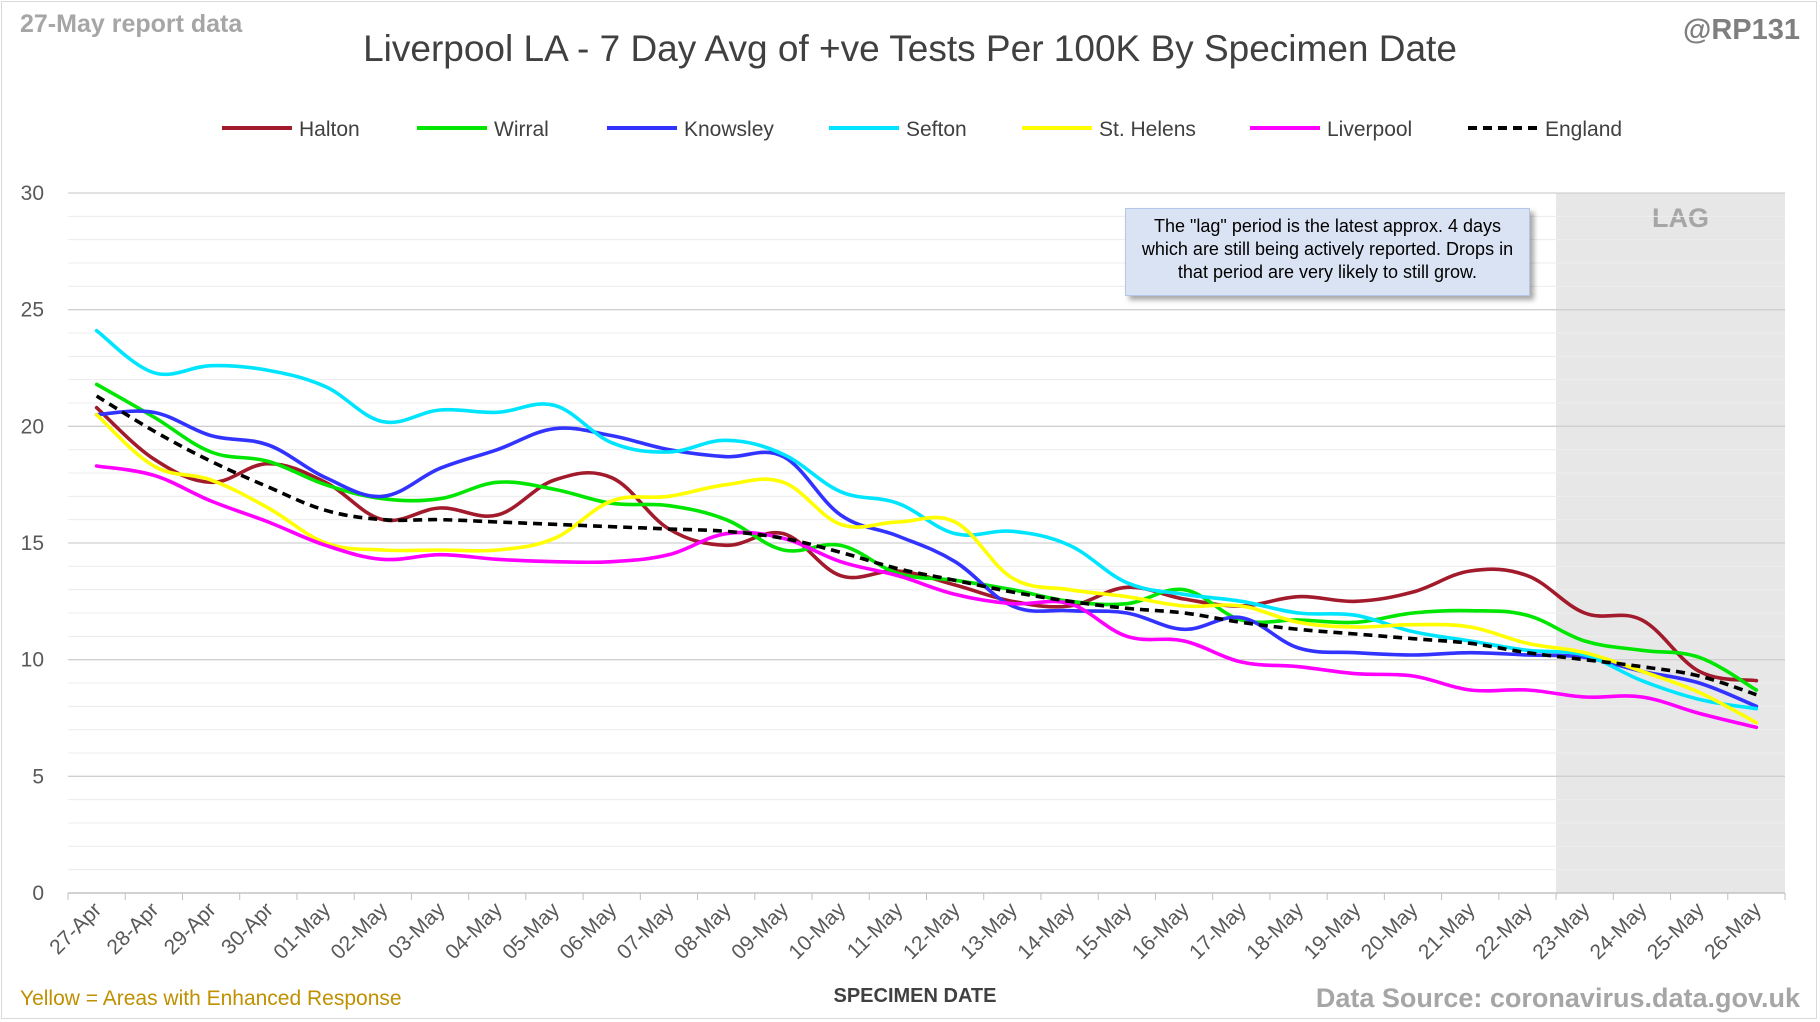  I want to click on y-tick-label: 25, so click(32, 310).